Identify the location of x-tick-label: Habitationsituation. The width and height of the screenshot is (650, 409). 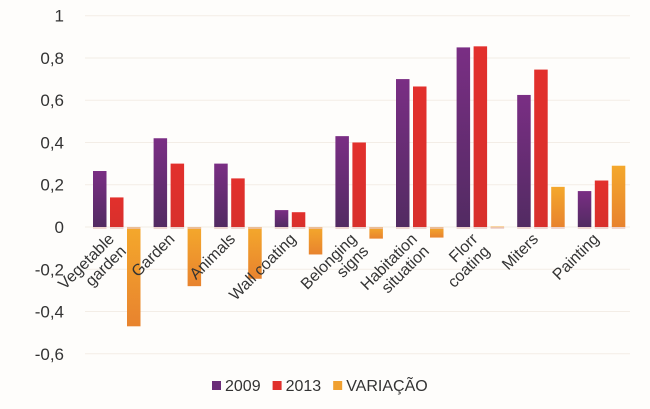
(395, 268).